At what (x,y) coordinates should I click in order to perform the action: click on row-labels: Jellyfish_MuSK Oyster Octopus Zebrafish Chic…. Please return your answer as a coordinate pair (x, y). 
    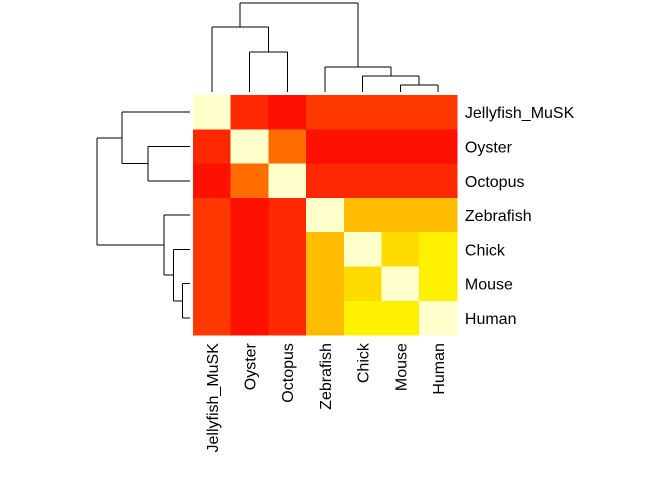
    Looking at the image, I should click on (520, 216).